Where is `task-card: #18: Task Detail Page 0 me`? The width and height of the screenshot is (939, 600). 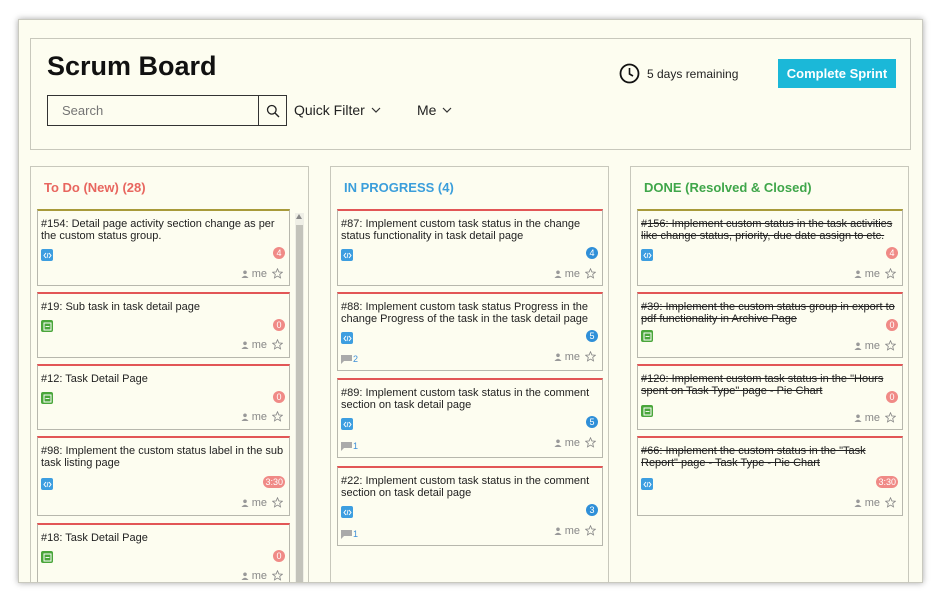
task-card: #18: Task Detail Page 0 me is located at coordinates (163, 552).